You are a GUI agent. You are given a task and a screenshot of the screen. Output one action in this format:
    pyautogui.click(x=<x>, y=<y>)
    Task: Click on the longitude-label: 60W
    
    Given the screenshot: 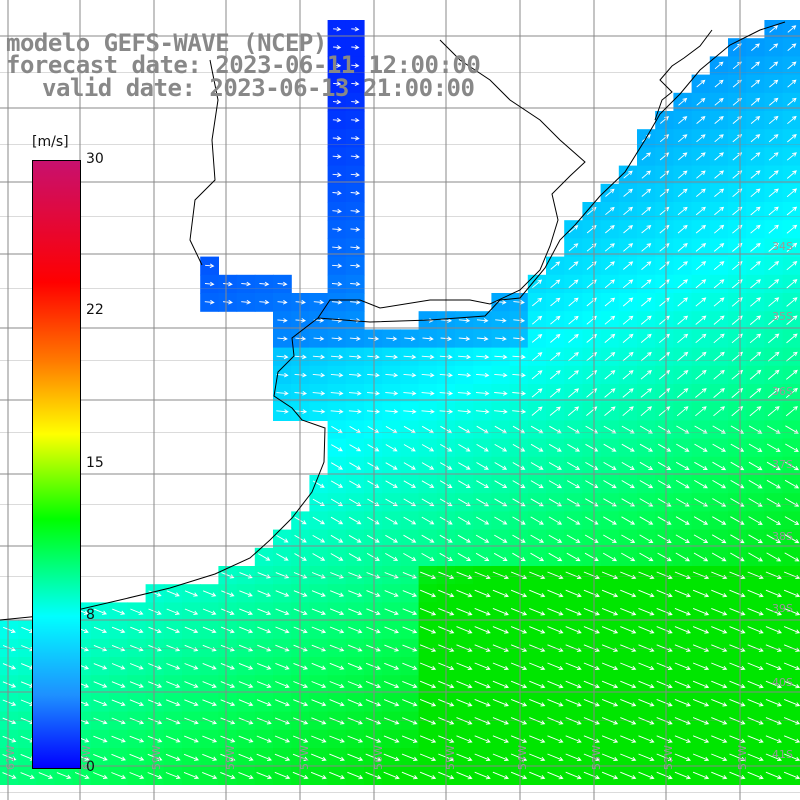 What is the action you would take?
    pyautogui.click(x=86, y=757)
    